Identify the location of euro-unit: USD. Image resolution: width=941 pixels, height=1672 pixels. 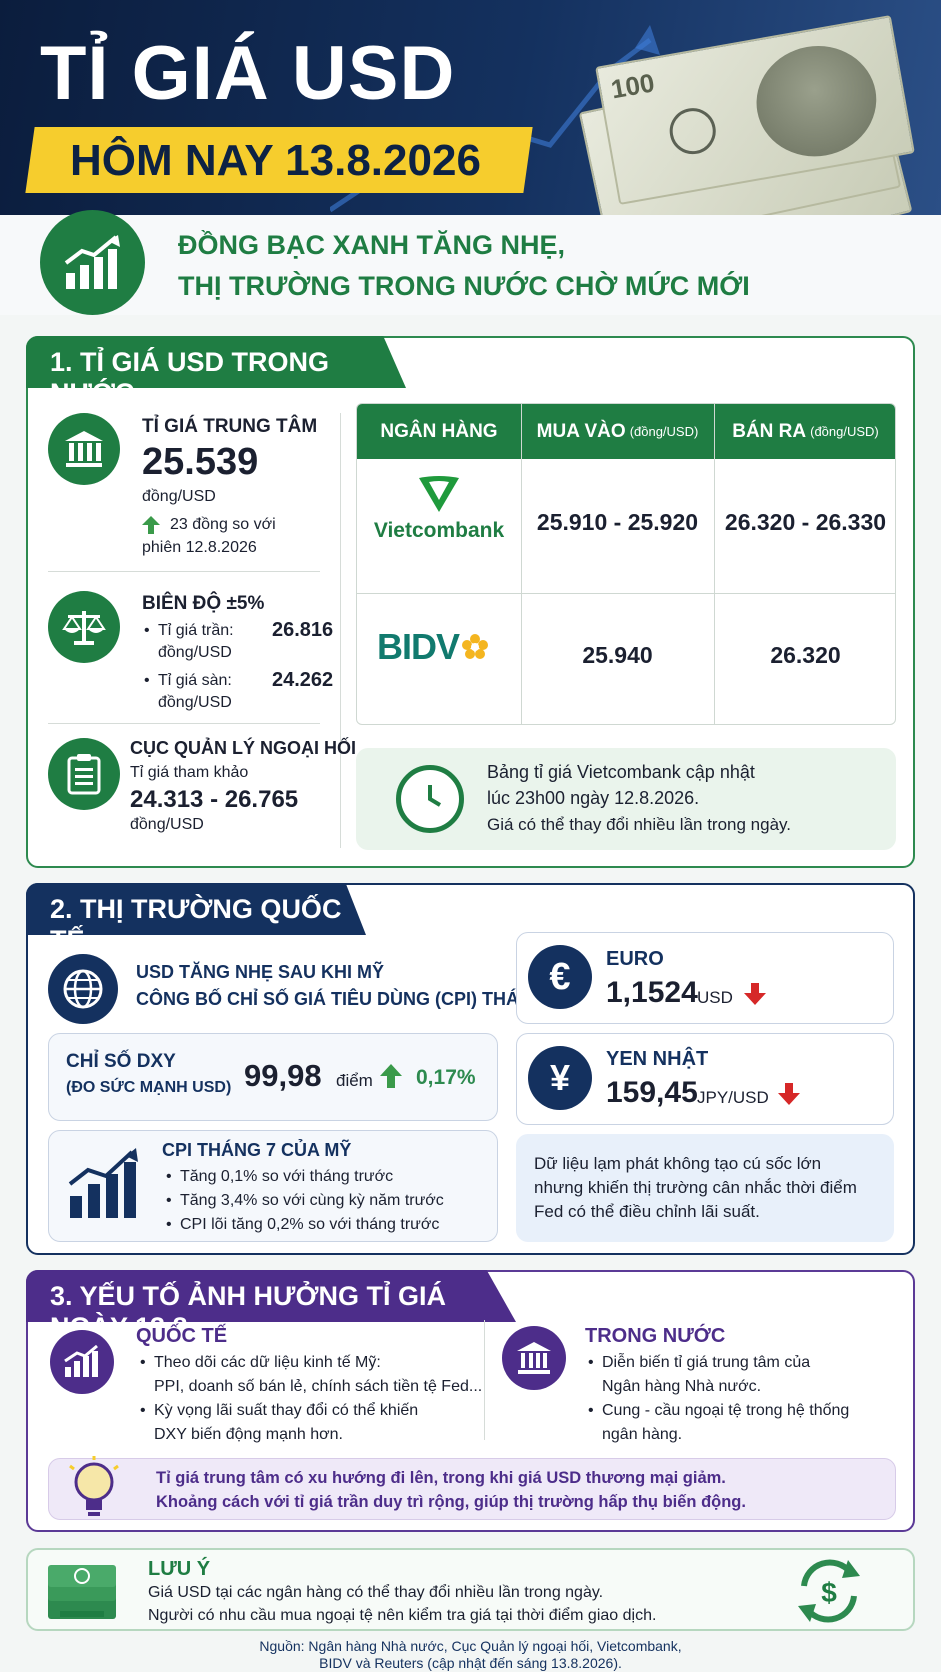
(715, 997).